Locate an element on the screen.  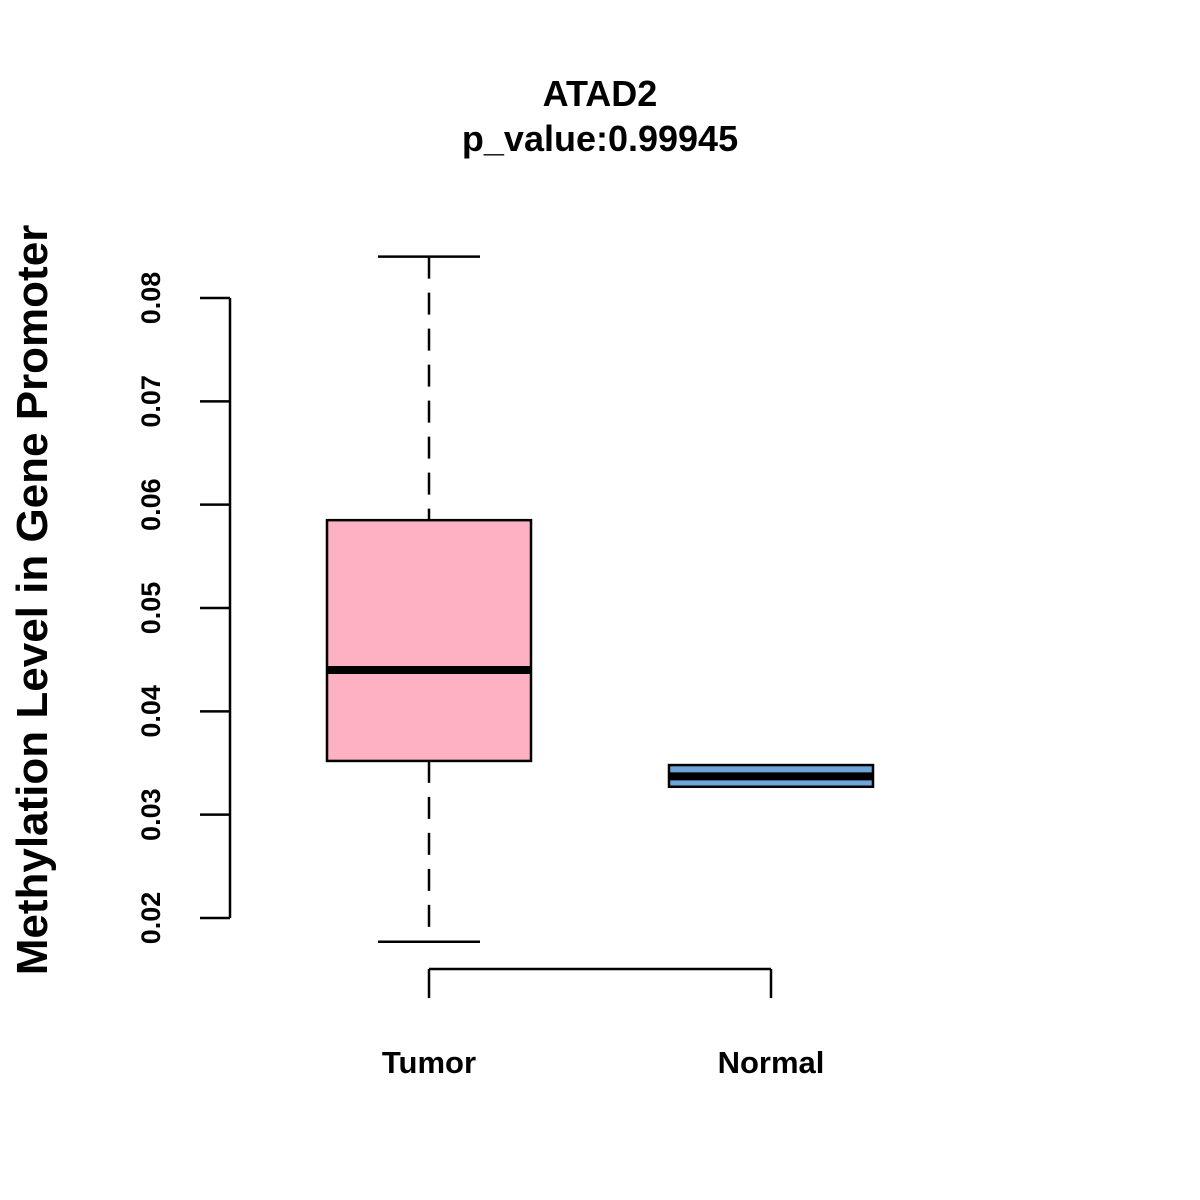
box-normal is located at coordinates (771, 776).